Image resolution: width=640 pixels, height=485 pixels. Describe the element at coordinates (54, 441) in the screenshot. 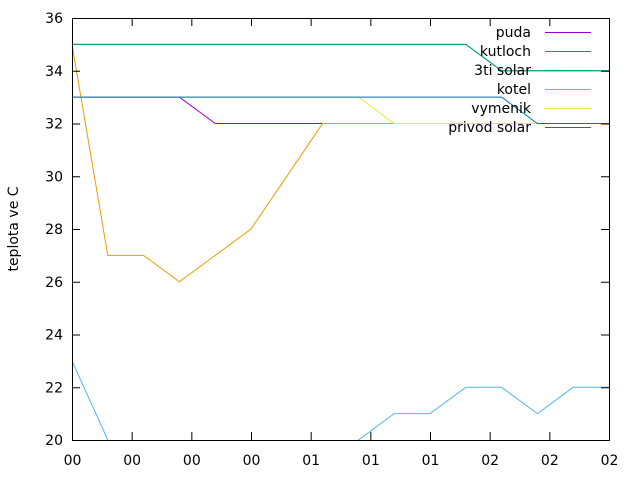

I see `y-tick-label: 20` at that location.